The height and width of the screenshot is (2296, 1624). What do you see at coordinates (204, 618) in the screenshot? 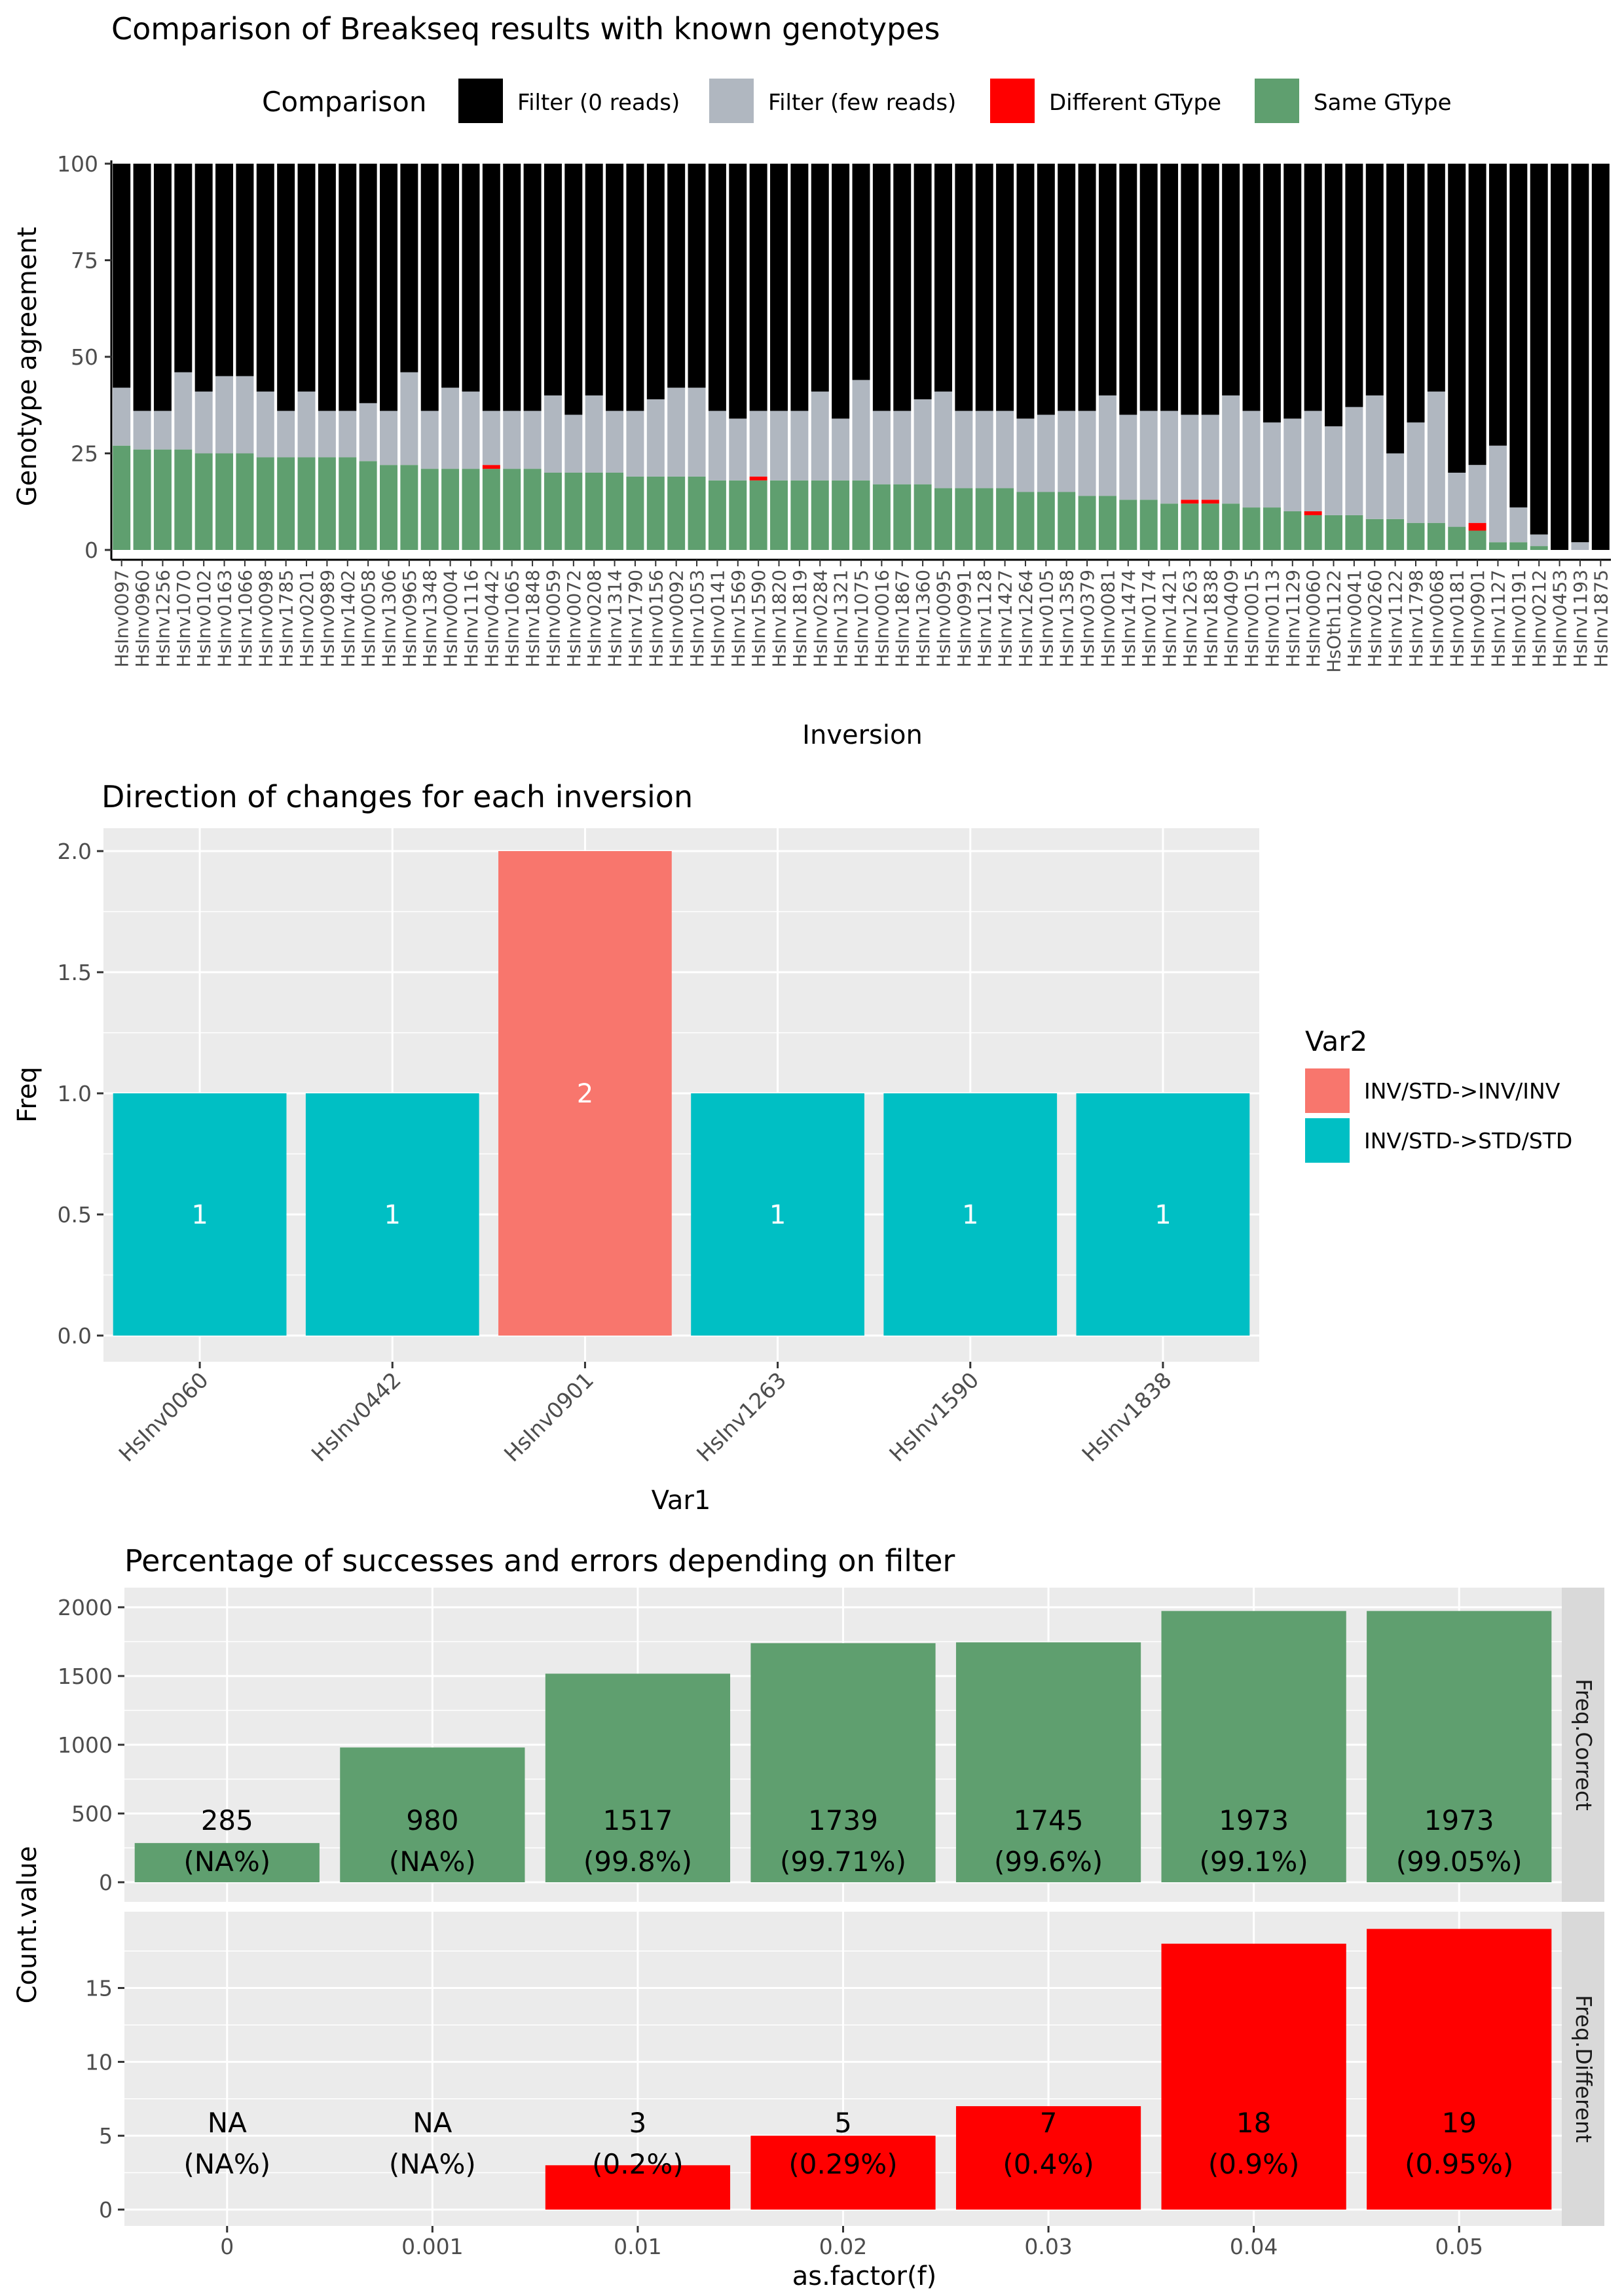
I see `x-tick-label: HsInv0102` at bounding box center [204, 618].